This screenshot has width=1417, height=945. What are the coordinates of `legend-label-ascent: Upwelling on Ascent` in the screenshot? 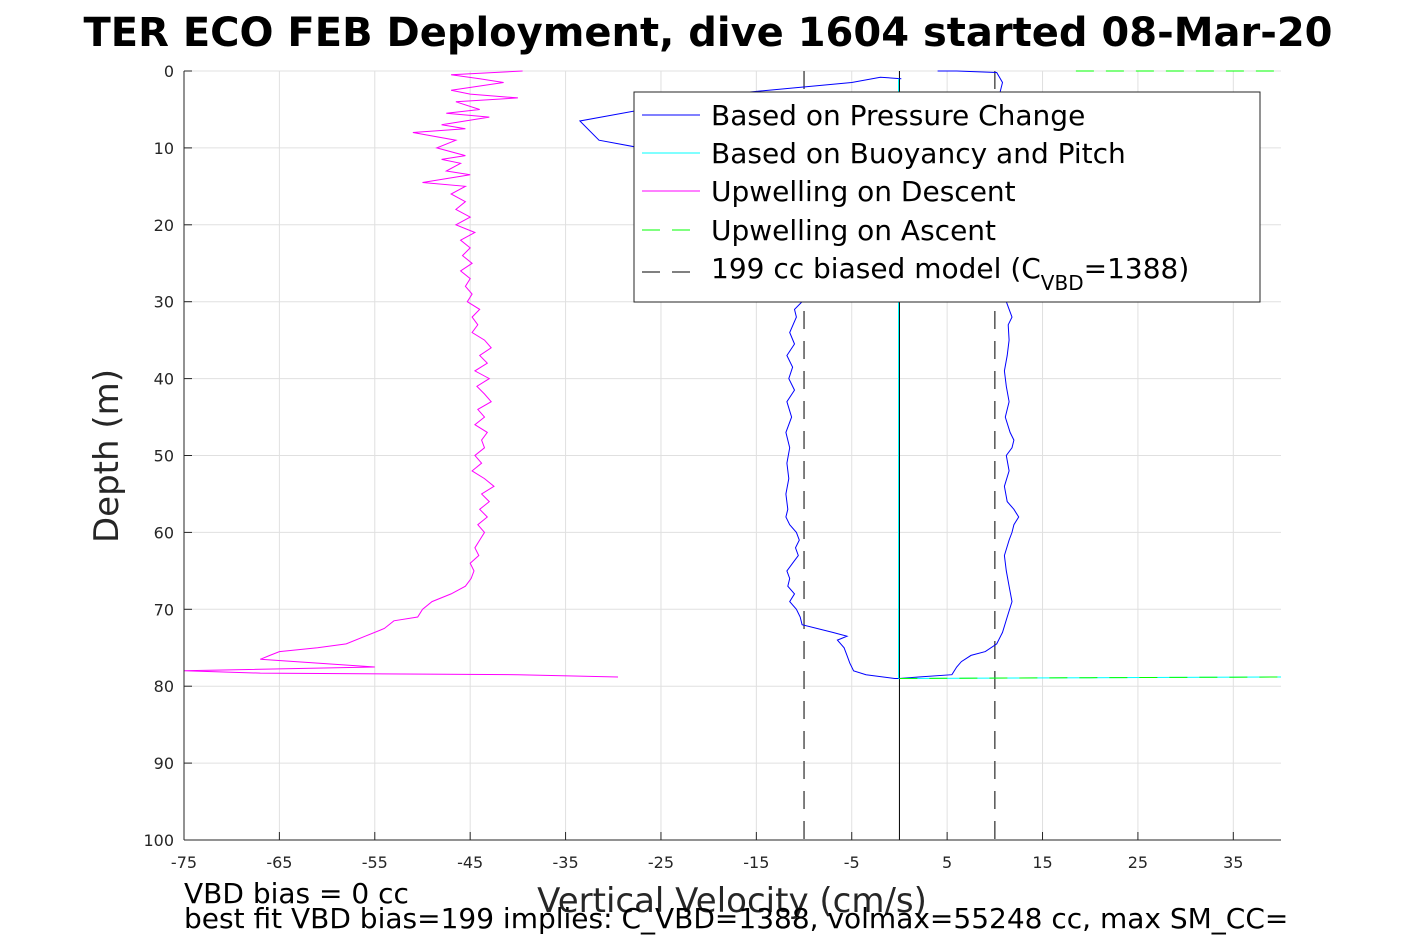 It's located at (853, 230).